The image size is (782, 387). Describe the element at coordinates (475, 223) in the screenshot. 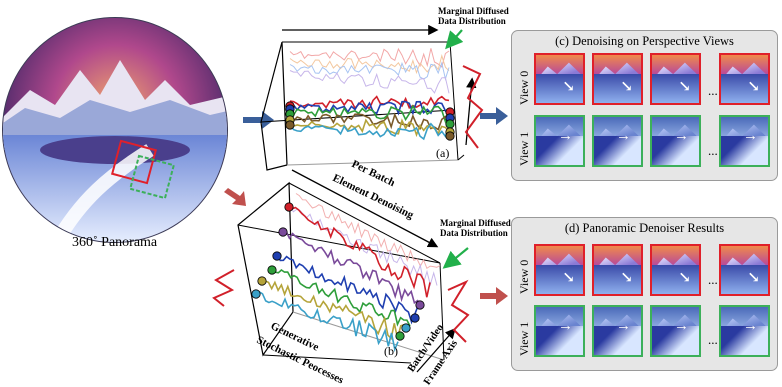

I see `plot-b-annotation-line1: Marginal Diffused` at that location.